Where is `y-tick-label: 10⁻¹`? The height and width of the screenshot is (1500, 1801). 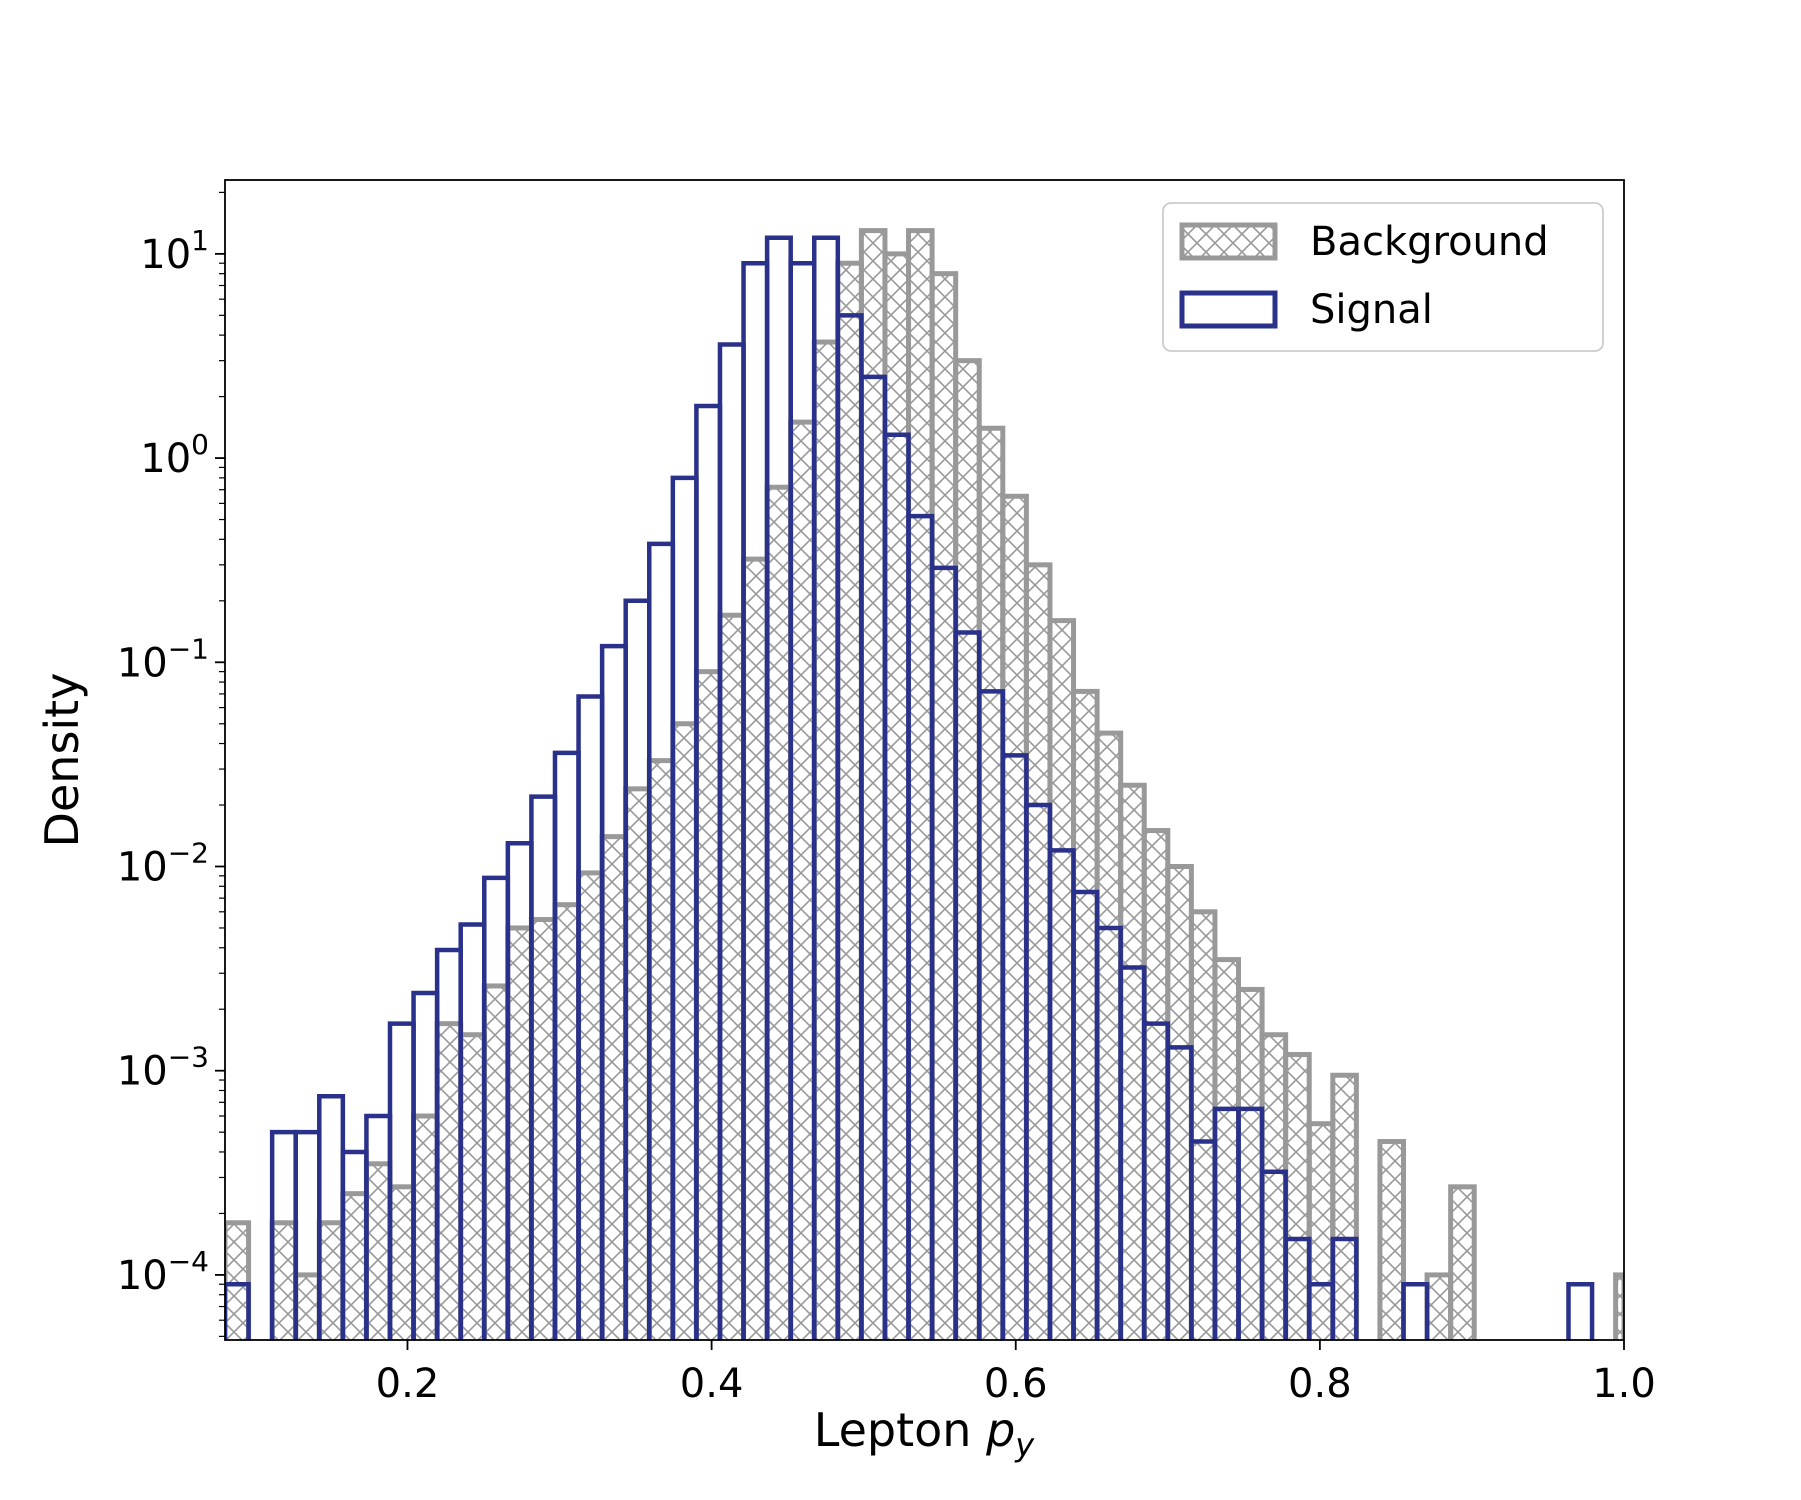 y-tick-label: 10⁻¹ is located at coordinates (163, 659).